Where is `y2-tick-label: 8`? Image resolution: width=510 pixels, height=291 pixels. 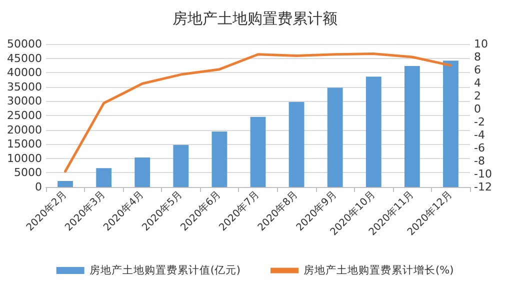
y2-tick-label: 8 is located at coordinates (477, 57).